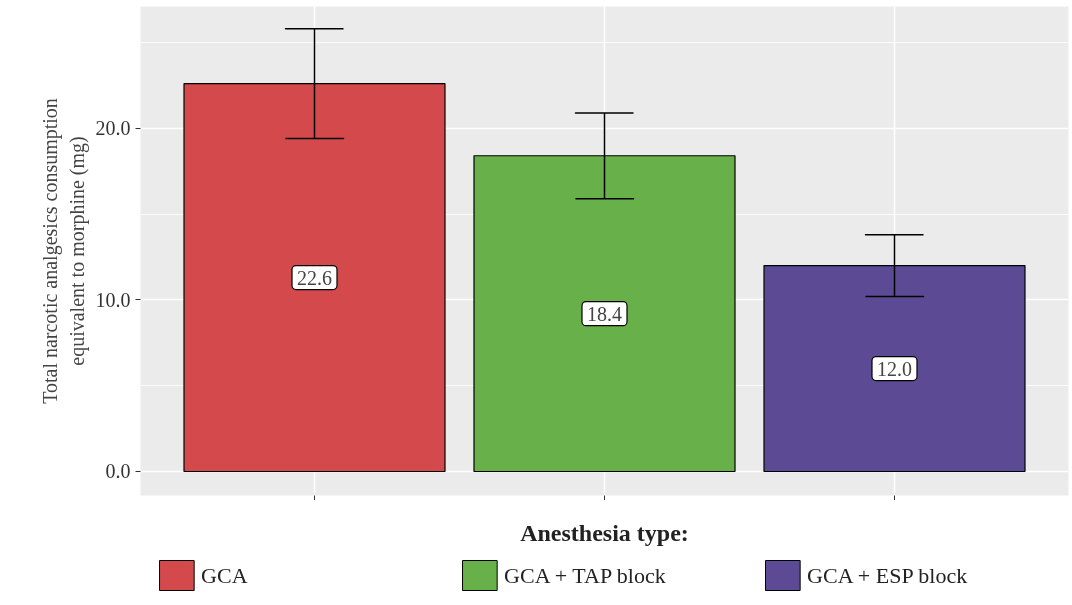 The height and width of the screenshot is (605, 1072). Describe the element at coordinates (113, 299) in the screenshot. I see `y-tick-label: 10.0` at that location.